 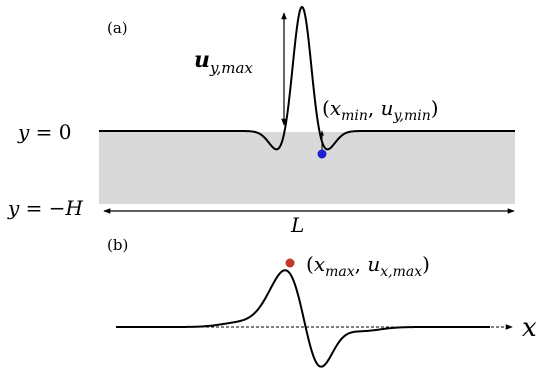 I want to click on min-label-x-sub: min, so click(x=354, y=116).